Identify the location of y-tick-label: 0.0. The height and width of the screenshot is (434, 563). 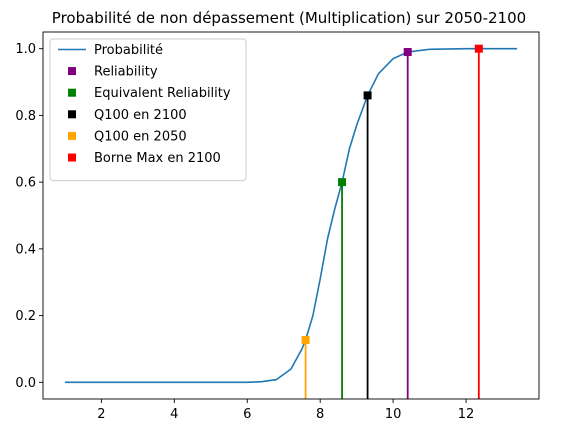
(25, 383).